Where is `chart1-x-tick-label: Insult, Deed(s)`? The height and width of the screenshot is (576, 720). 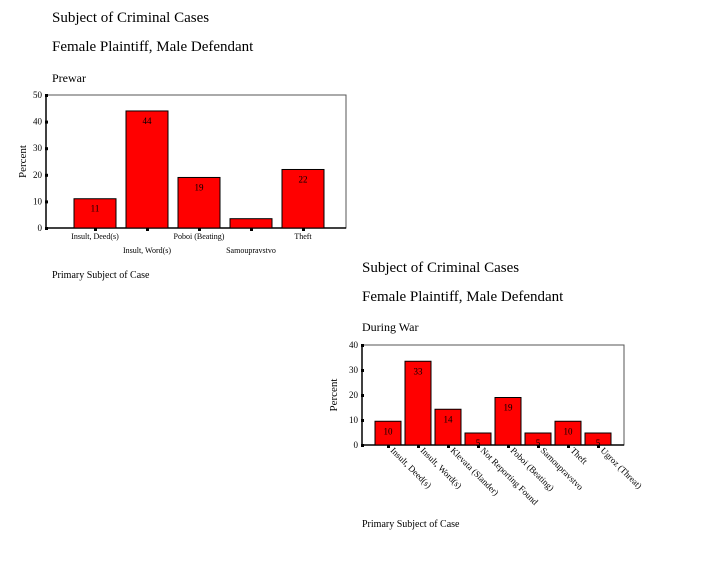
chart1-x-tick-label: Insult, Deed(s) is located at coordinates (95, 236).